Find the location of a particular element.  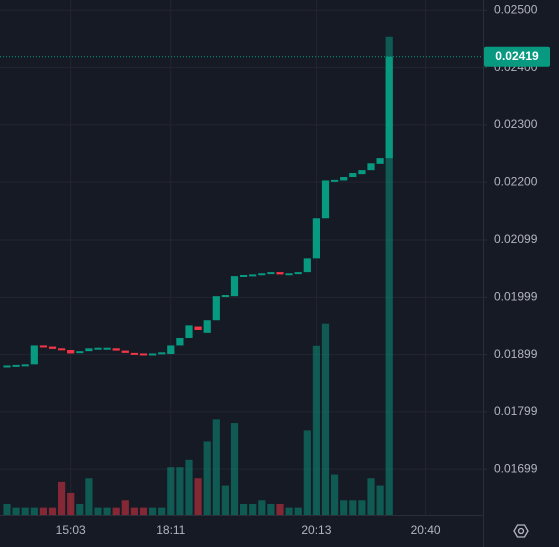

last-price-box is located at coordinates (517, 56).